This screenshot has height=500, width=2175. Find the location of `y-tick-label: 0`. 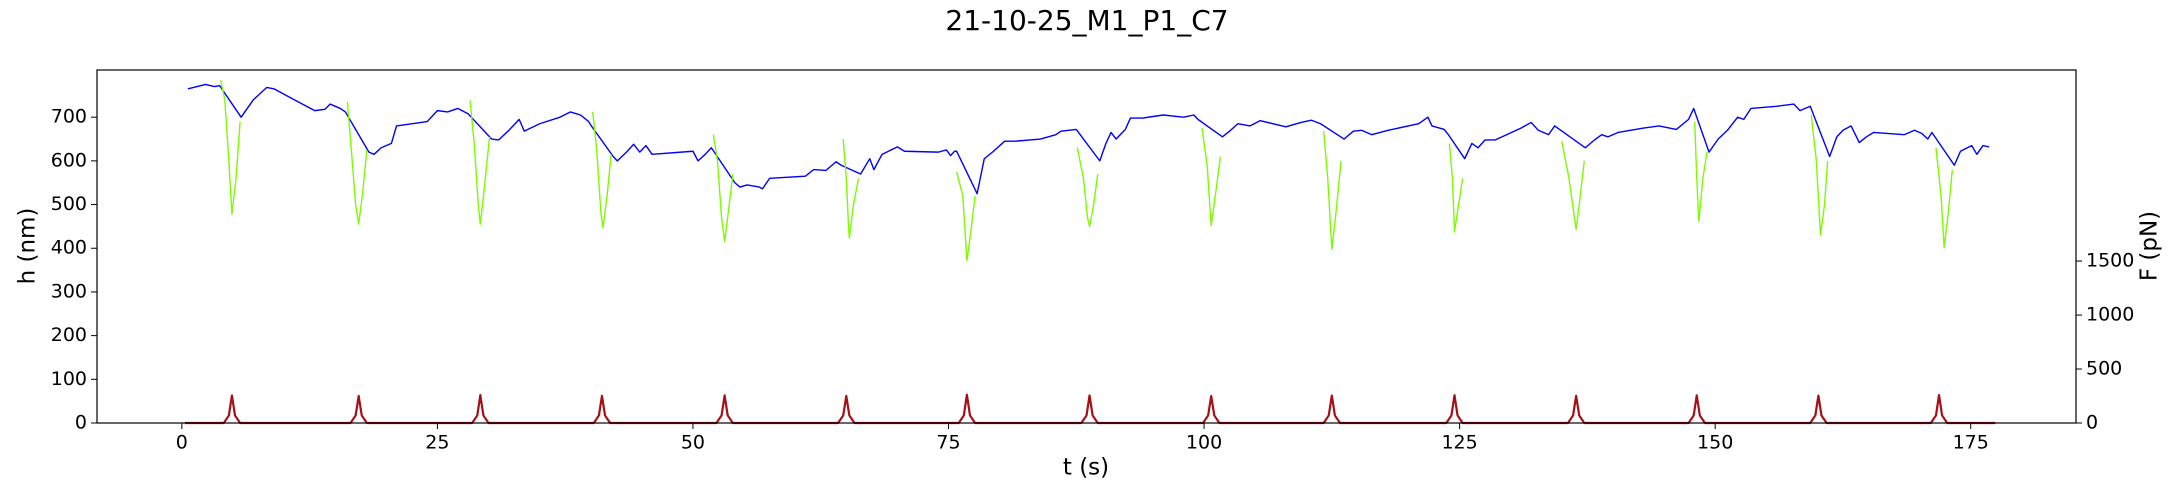

y-tick-label: 0 is located at coordinates (81, 423).